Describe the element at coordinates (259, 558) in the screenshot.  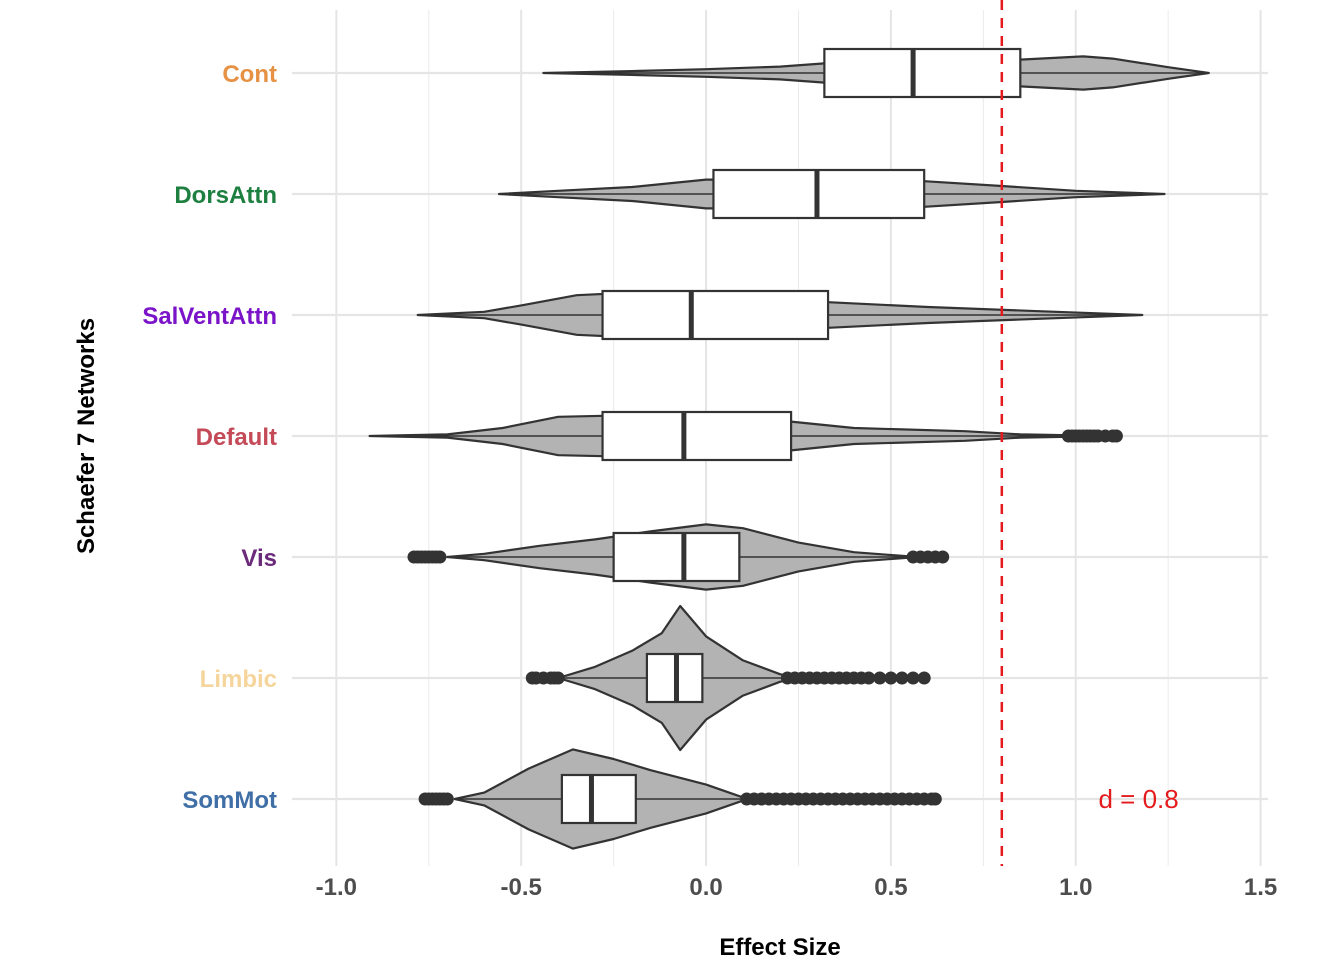
I see `category-label: Vis` at that location.